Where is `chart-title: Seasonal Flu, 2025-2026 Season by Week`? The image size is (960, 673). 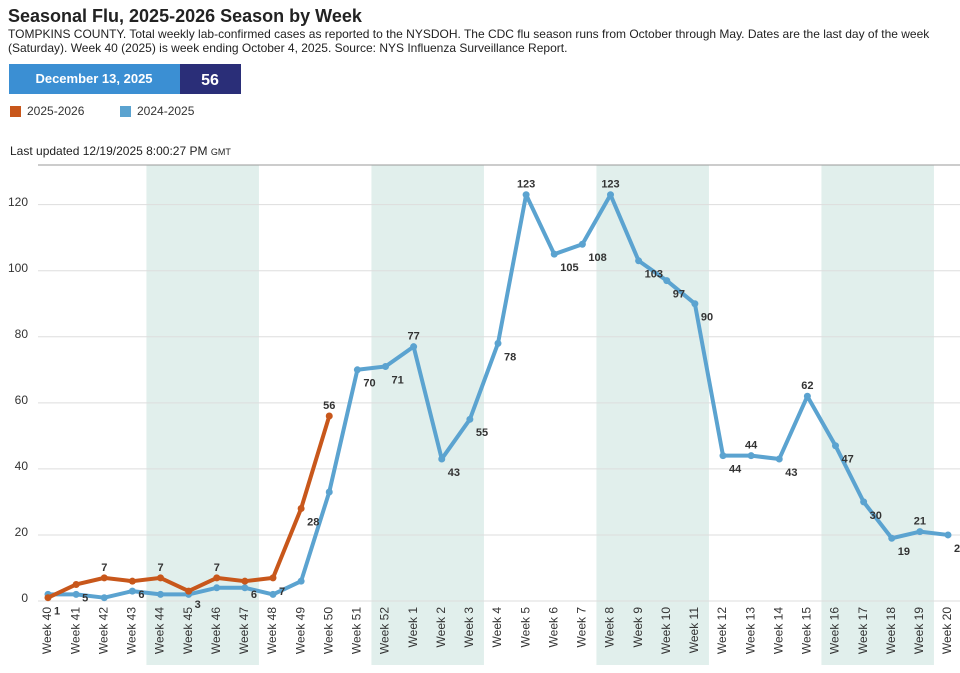
chart-title: Seasonal Flu, 2025-2026 Season by Week is located at coordinates (185, 16).